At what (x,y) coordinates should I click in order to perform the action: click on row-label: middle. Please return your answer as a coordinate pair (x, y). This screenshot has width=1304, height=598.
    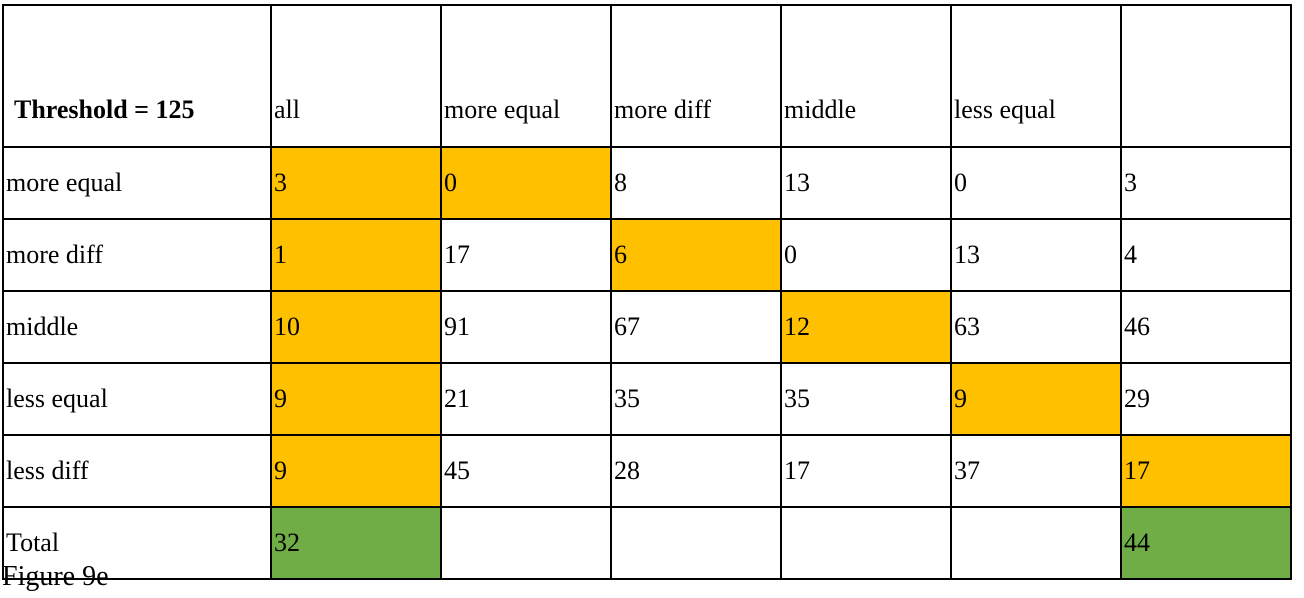
    Looking at the image, I should click on (137, 327).